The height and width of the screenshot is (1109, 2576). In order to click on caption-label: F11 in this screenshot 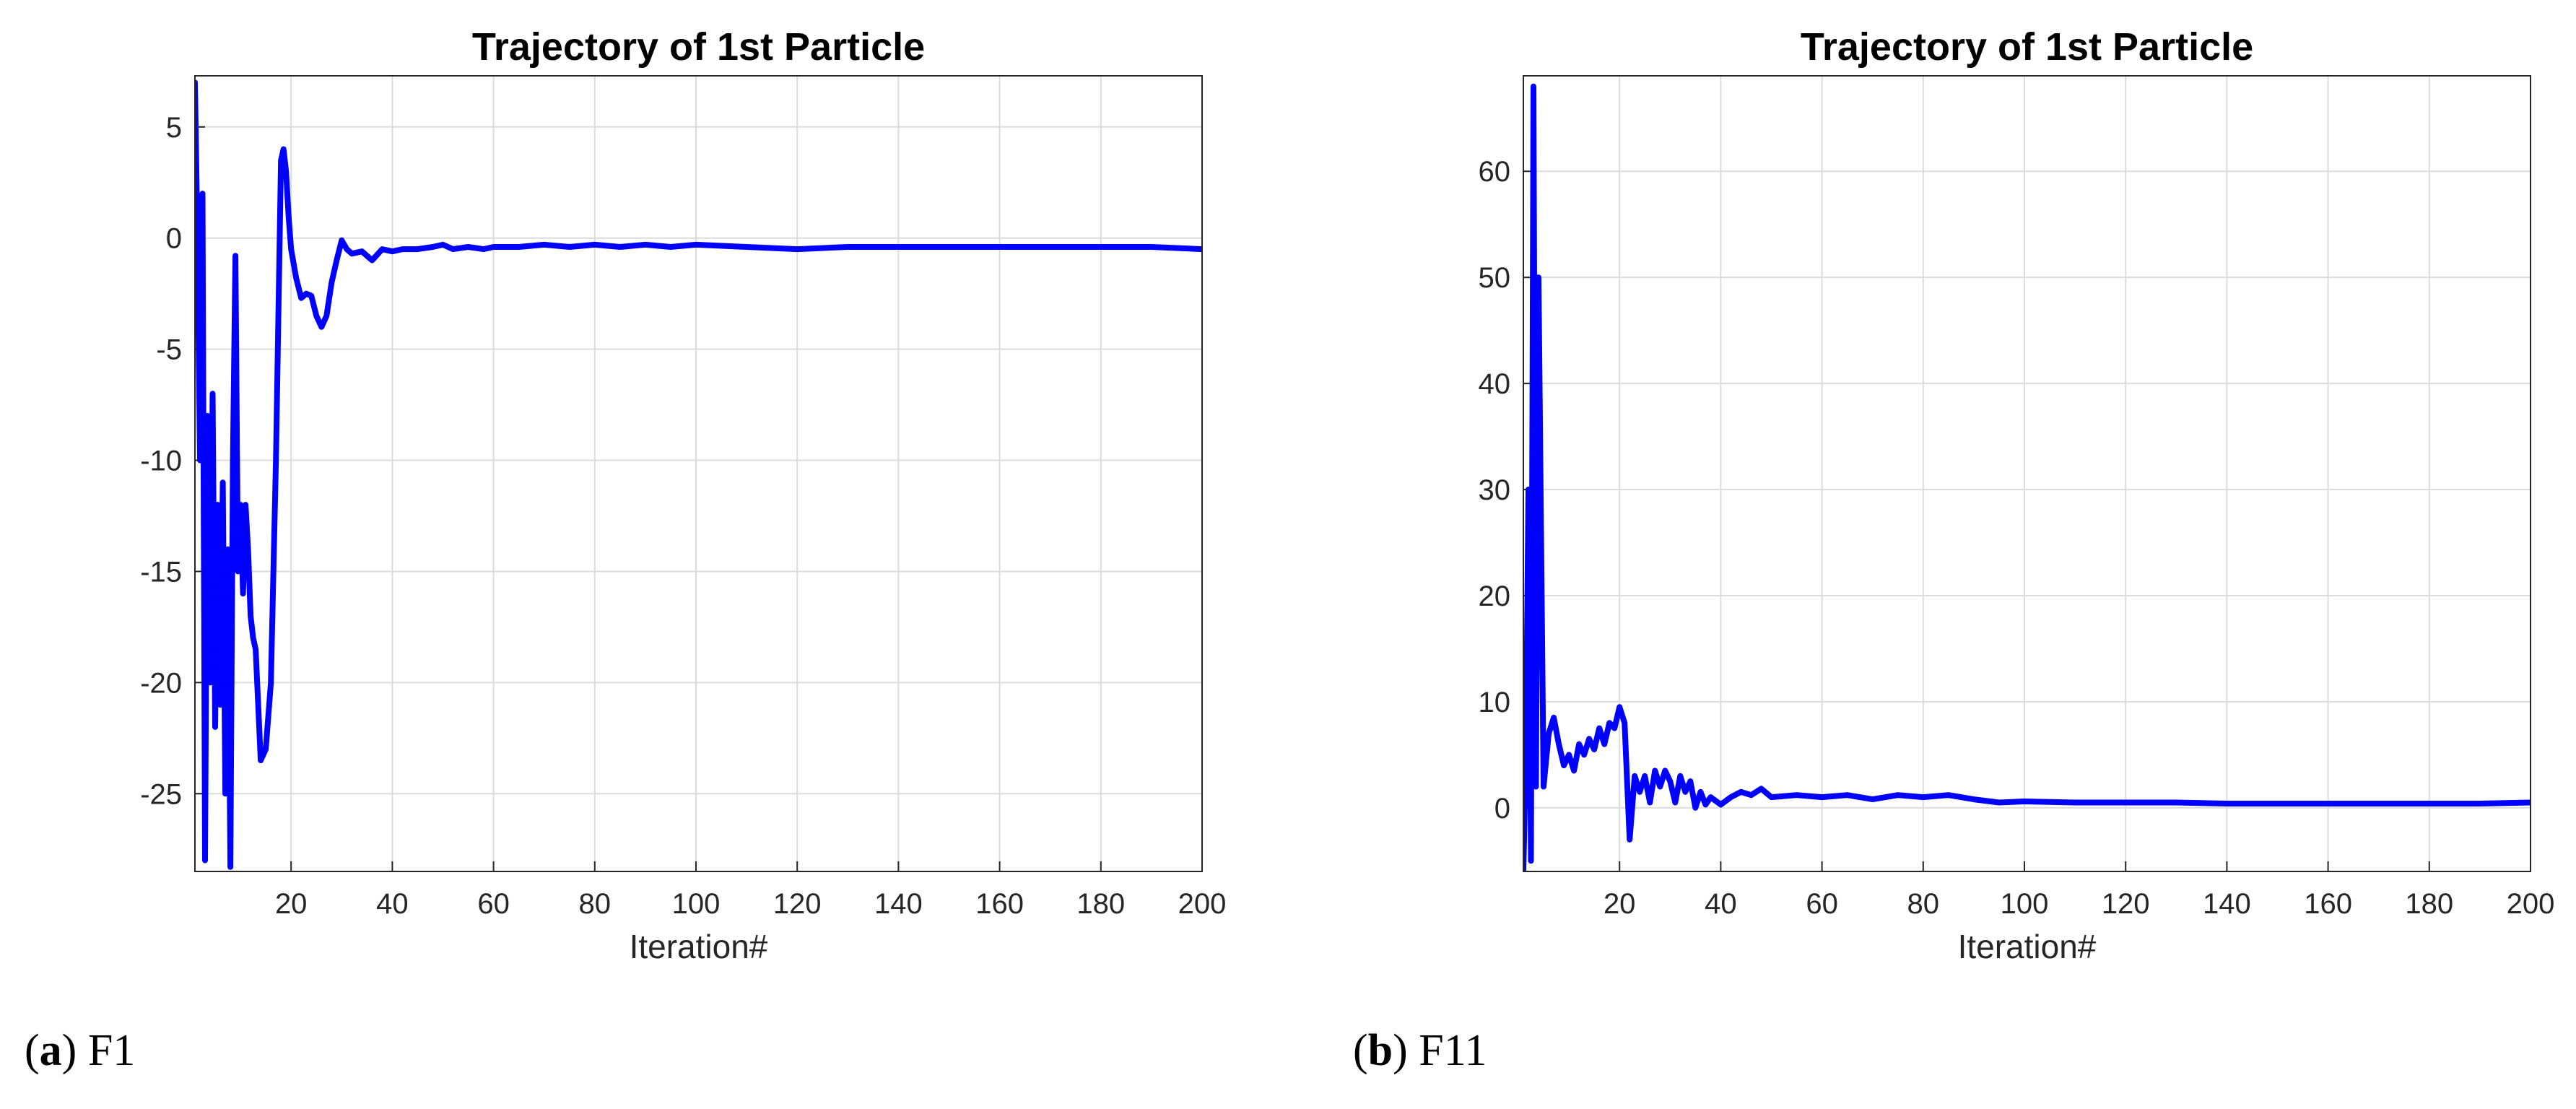, I will do `click(1453, 1051)`.